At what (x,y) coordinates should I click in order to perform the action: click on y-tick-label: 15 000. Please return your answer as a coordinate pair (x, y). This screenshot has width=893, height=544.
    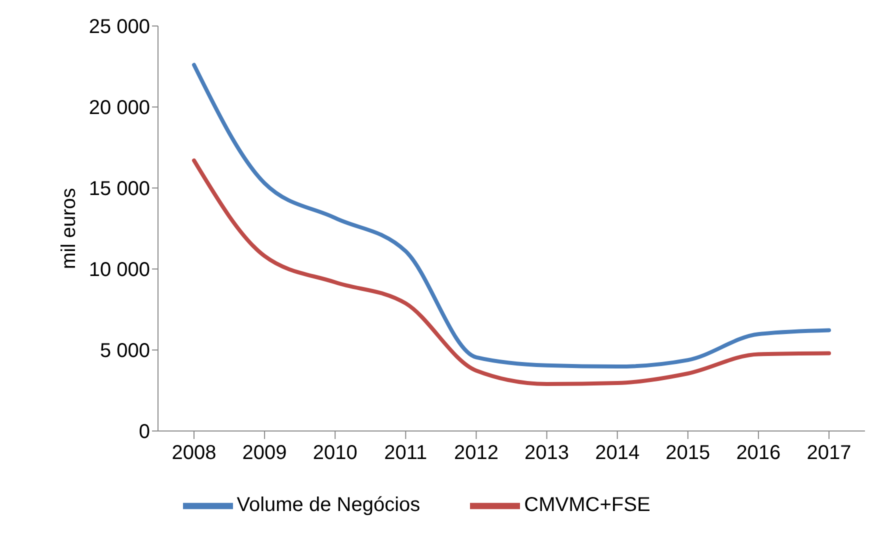
    Looking at the image, I should click on (119, 189).